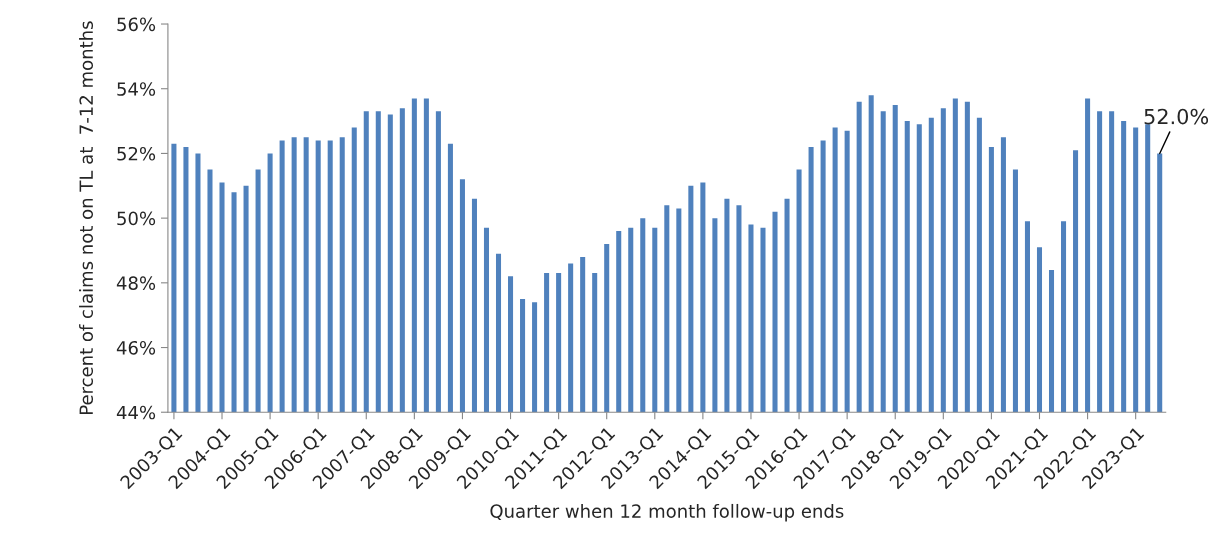 Image resolution: width=1208 pixels, height=546 pixels. What do you see at coordinates (136, 89) in the screenshot?
I see `y-tick-label: 54%` at bounding box center [136, 89].